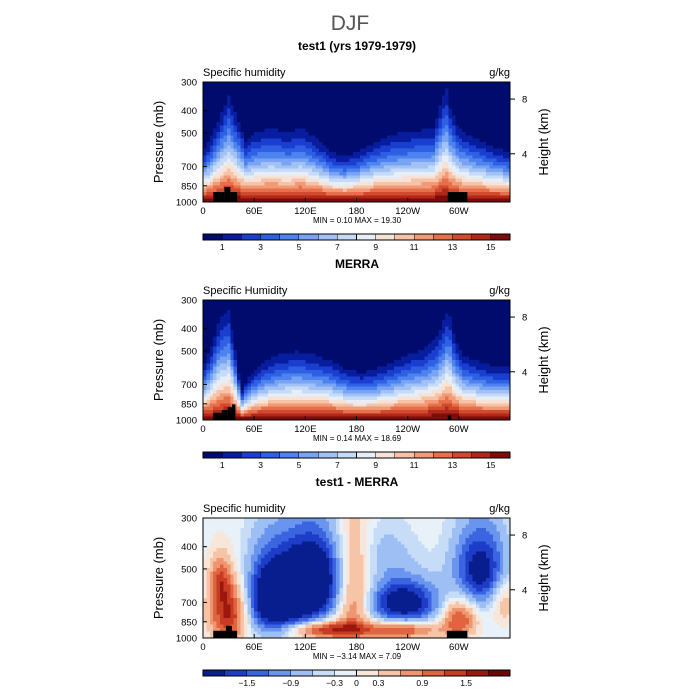 This screenshot has width=700, height=700. I want to click on colorbar-label: 15, so click(491, 465).